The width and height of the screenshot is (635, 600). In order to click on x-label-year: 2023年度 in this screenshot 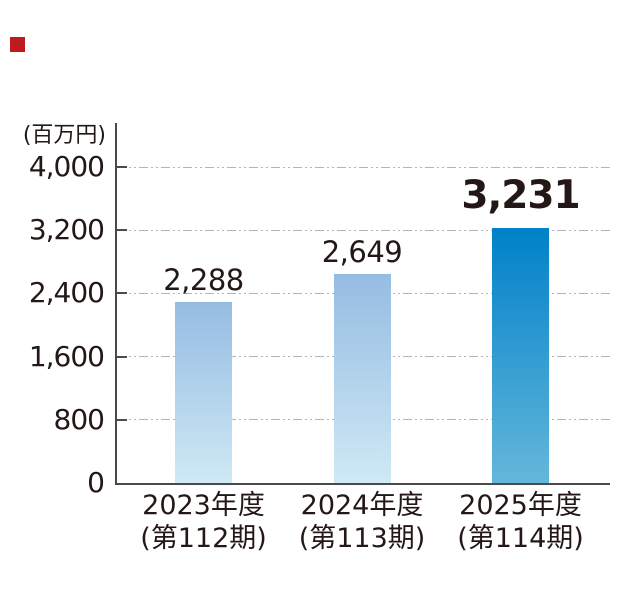, I will do `click(203, 505)`.